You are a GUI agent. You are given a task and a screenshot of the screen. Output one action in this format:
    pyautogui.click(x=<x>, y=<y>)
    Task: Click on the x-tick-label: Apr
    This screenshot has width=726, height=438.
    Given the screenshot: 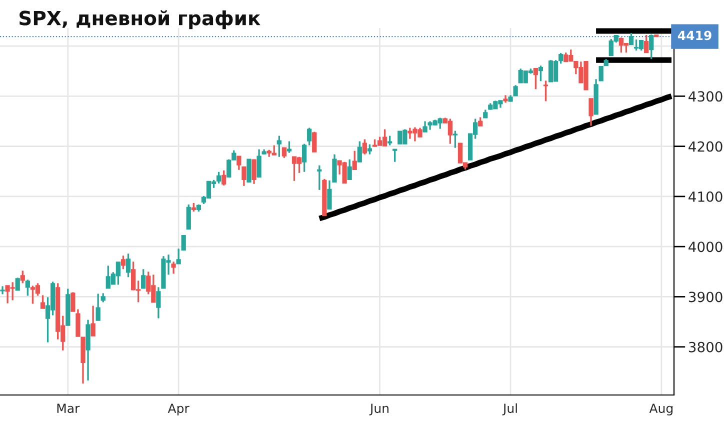 What is the action you would take?
    pyautogui.click(x=179, y=410)
    